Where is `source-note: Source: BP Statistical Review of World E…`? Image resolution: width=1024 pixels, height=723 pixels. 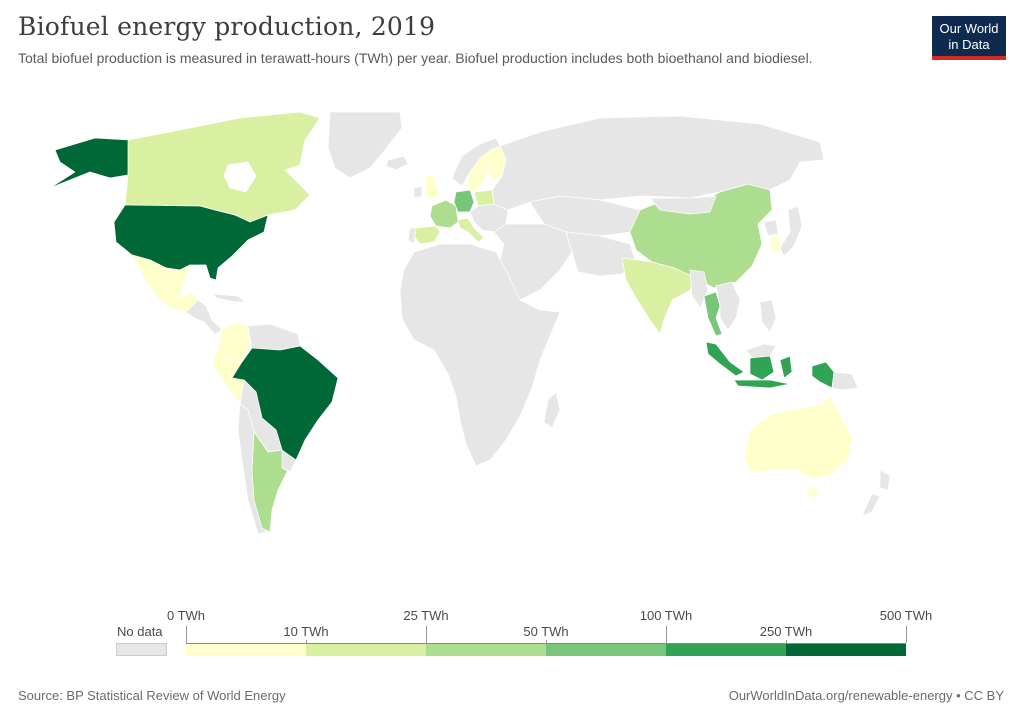 source-note: Source: BP Statistical Review of World E… is located at coordinates (152, 695).